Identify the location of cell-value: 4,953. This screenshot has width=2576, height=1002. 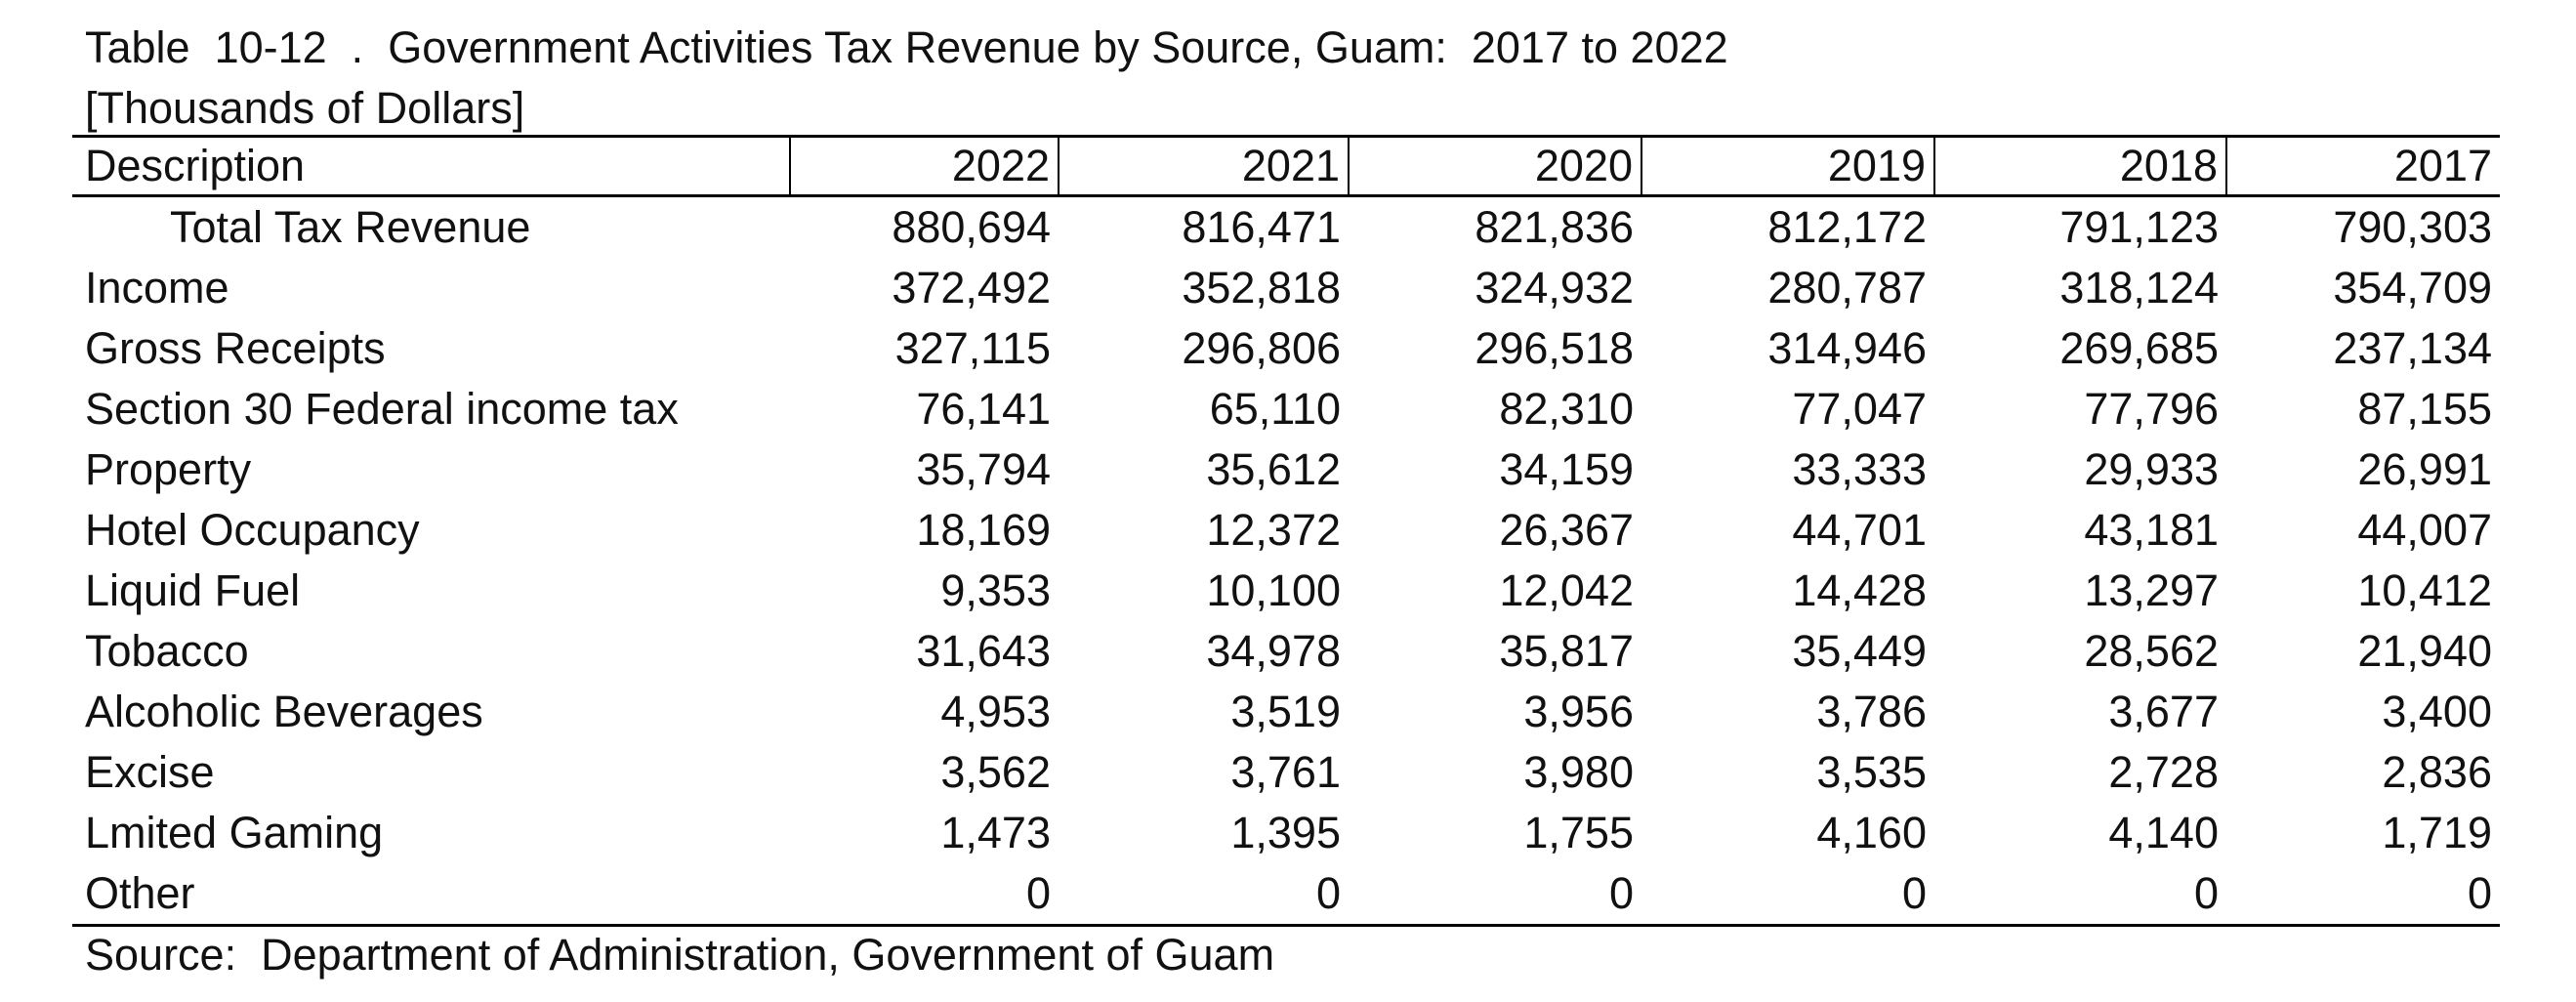
(996, 711).